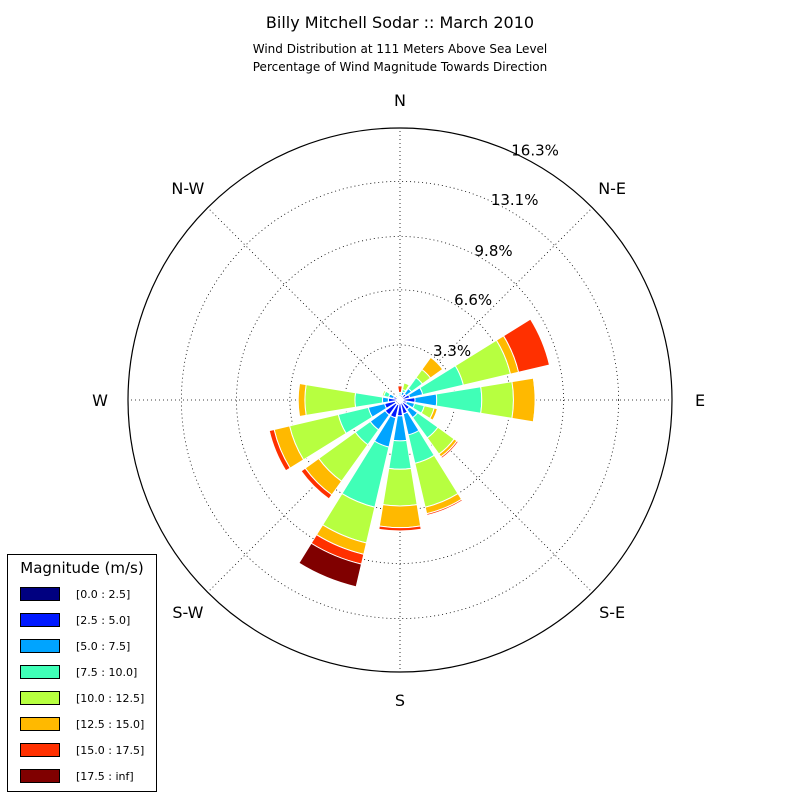 The width and height of the screenshot is (800, 804). I want to click on wind-bars, so click(409, 453).